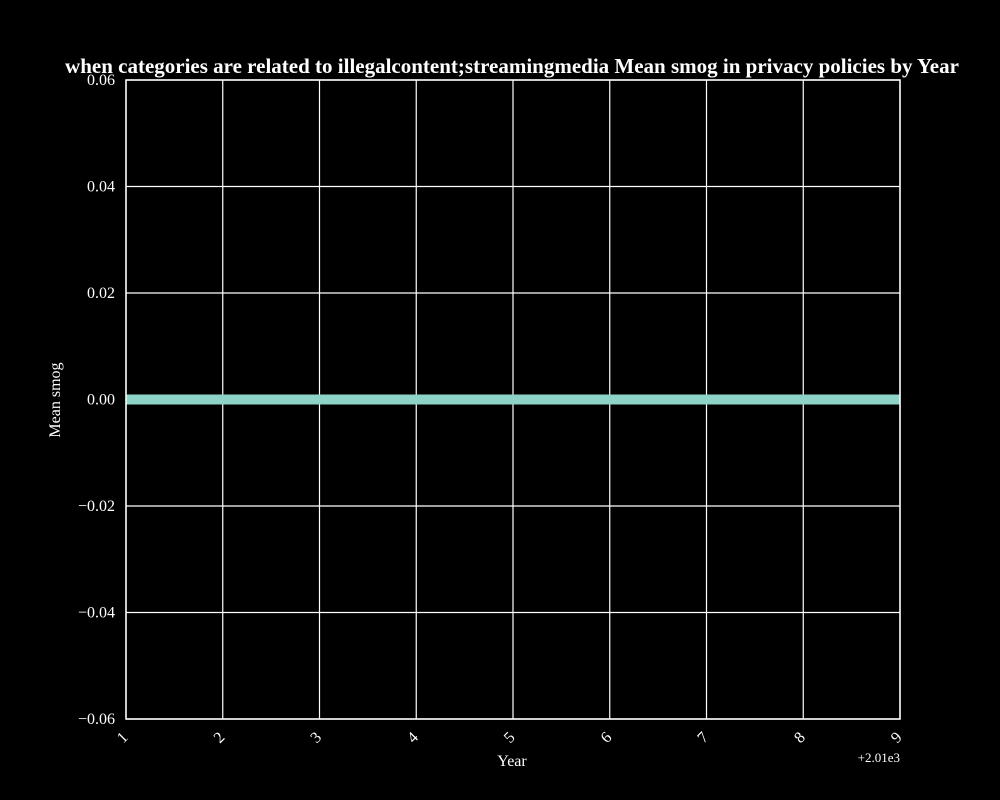 This screenshot has width=1000, height=800. What do you see at coordinates (101, 80) in the screenshot?
I see `y-tick-label: 0.06` at bounding box center [101, 80].